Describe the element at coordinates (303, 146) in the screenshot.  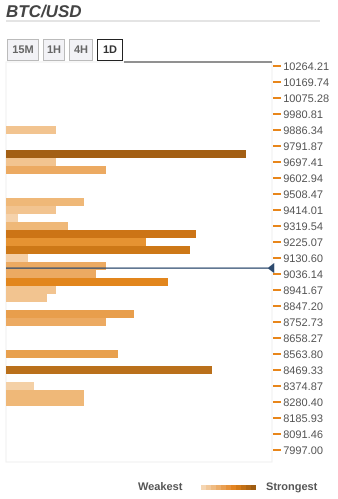
I see `y-tick-label: 9791.87` at that location.